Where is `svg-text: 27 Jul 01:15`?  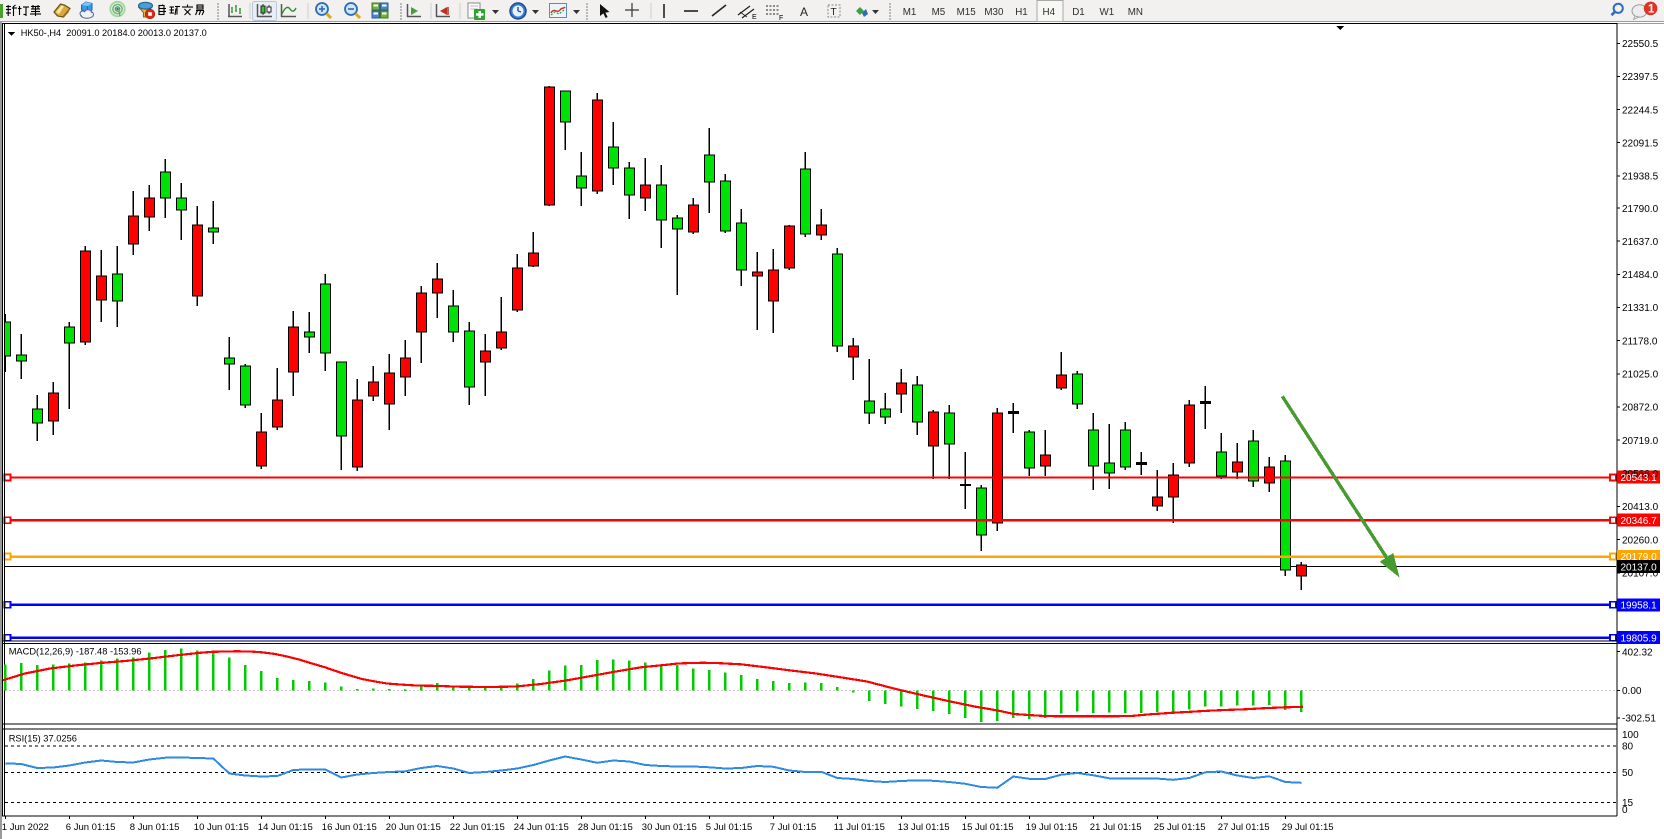 svg-text: 27 Jul 01:15 is located at coordinates (1244, 827).